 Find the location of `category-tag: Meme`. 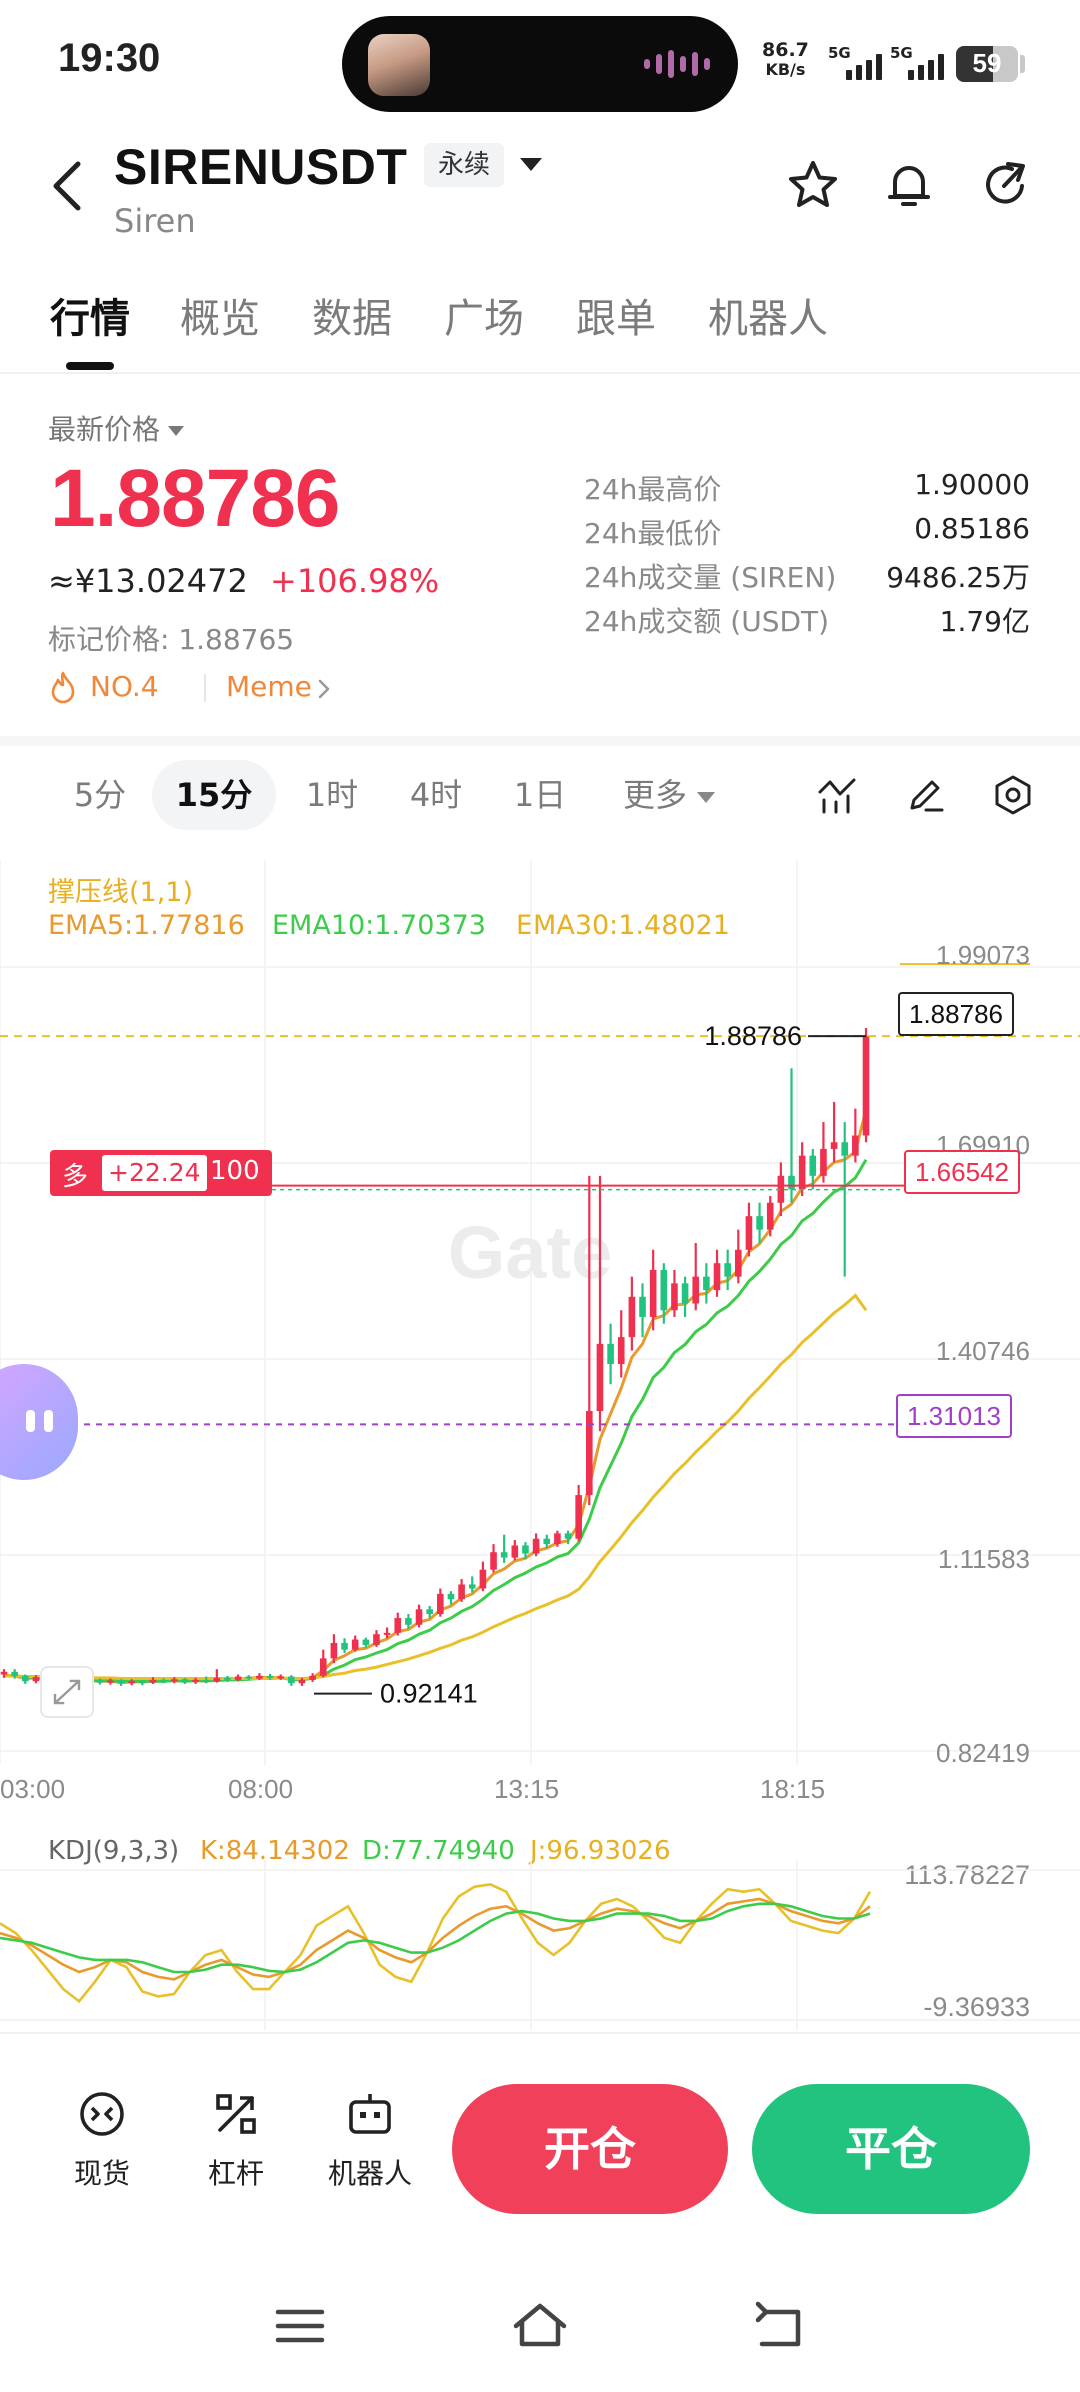

category-tag: Meme is located at coordinates (269, 686).